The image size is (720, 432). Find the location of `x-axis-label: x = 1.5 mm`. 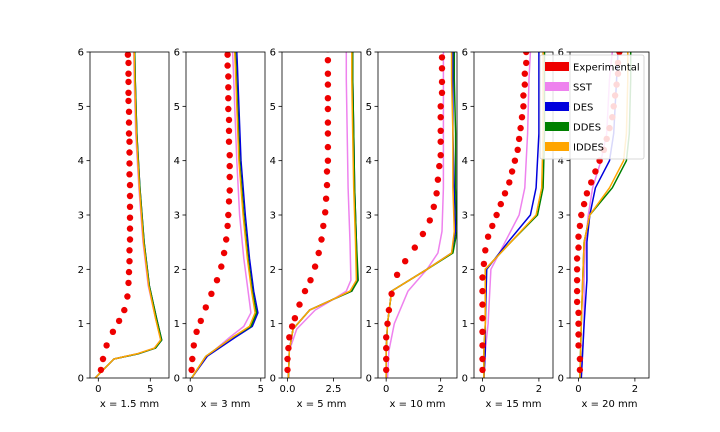

x-axis-label: x = 1.5 mm is located at coordinates (129, 404).